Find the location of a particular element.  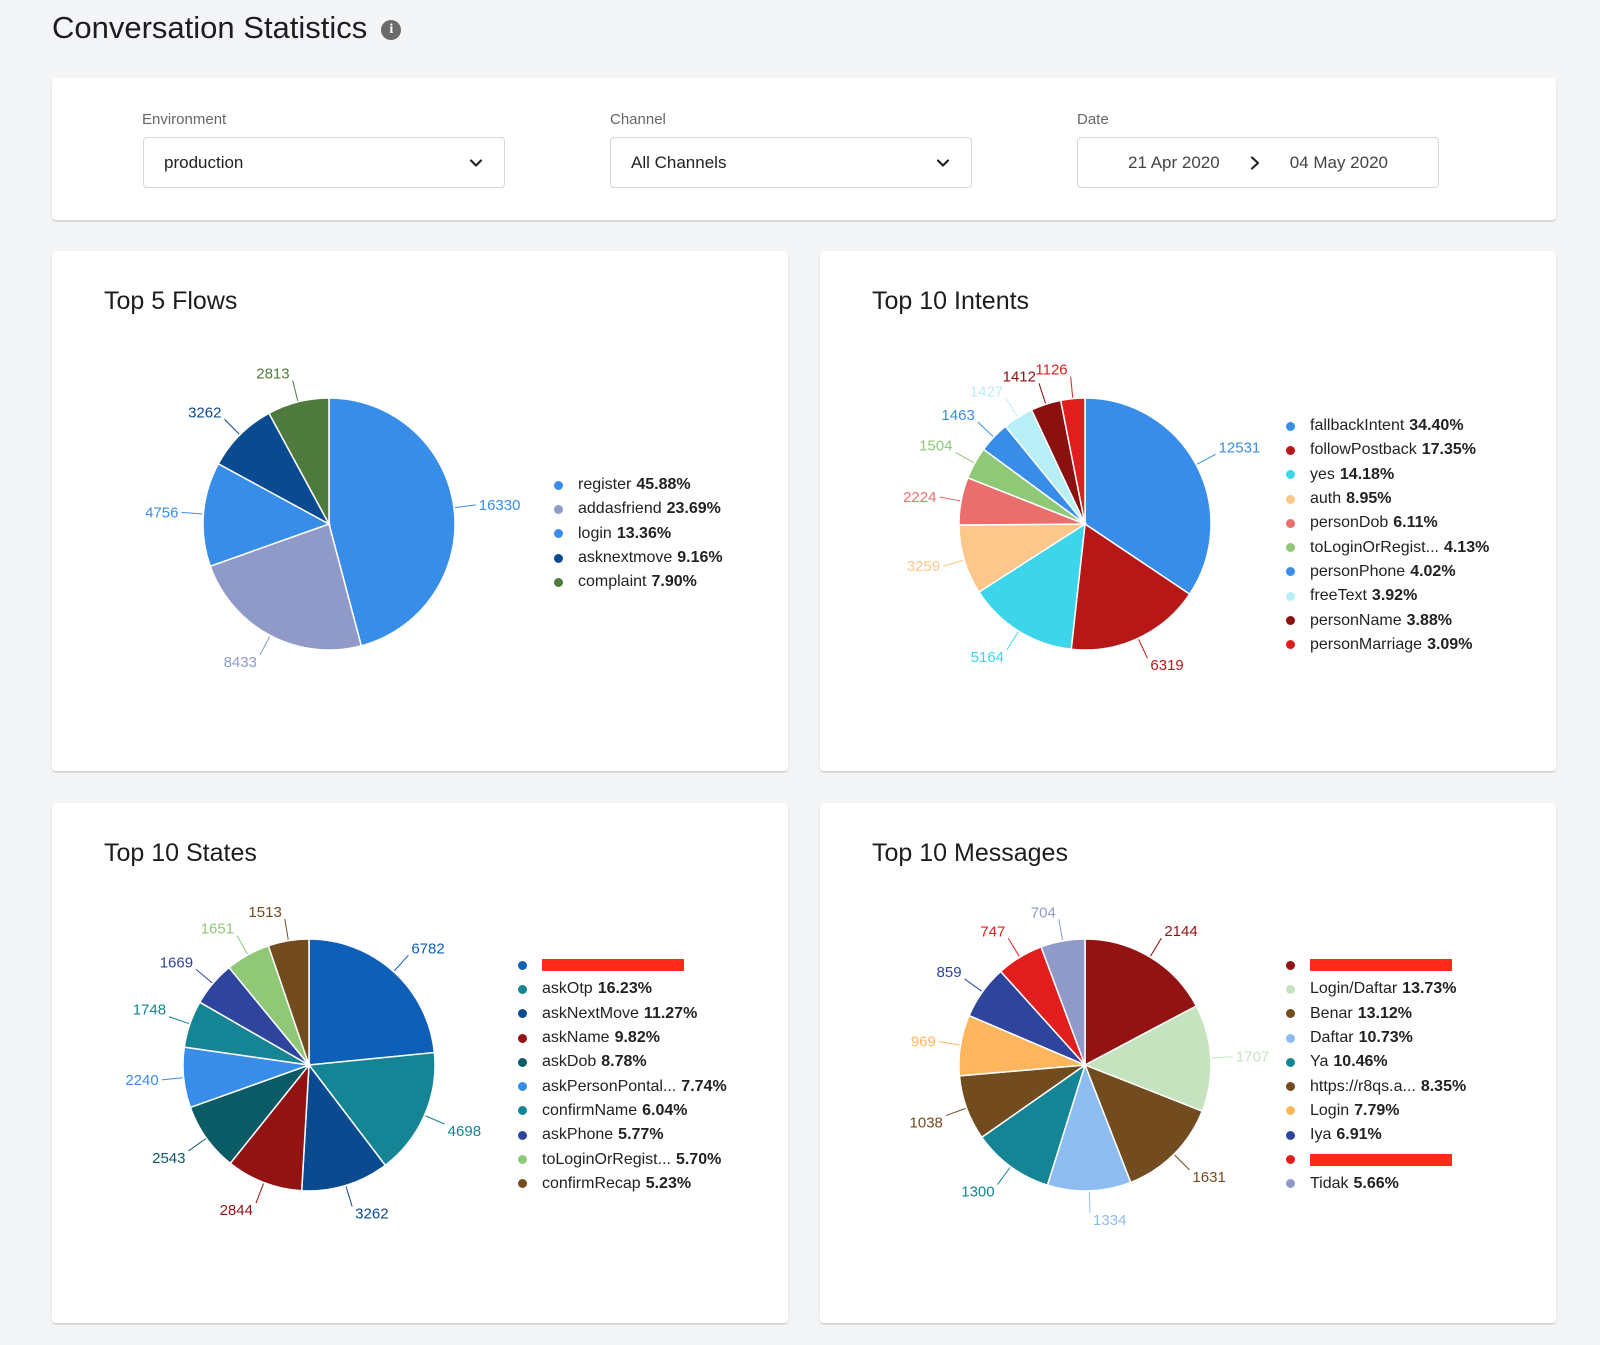

pie-slice-complaint is located at coordinates (298, 461).